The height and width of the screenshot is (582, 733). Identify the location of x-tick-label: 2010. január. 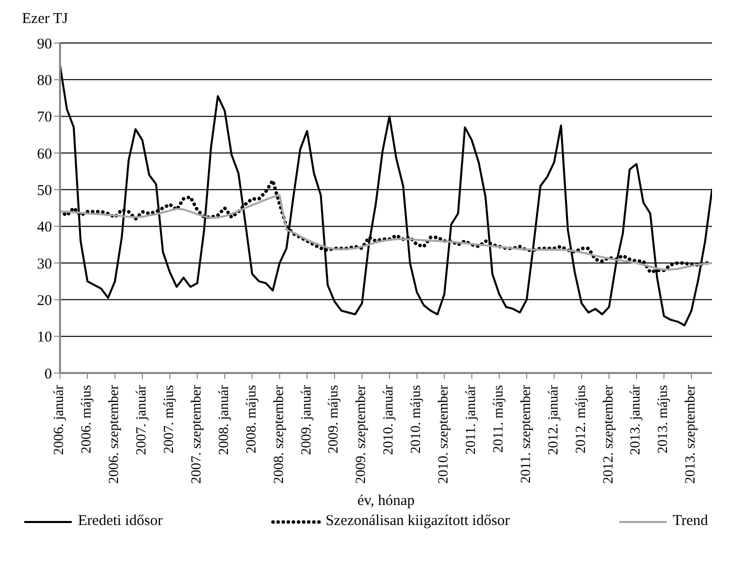
(389, 419).